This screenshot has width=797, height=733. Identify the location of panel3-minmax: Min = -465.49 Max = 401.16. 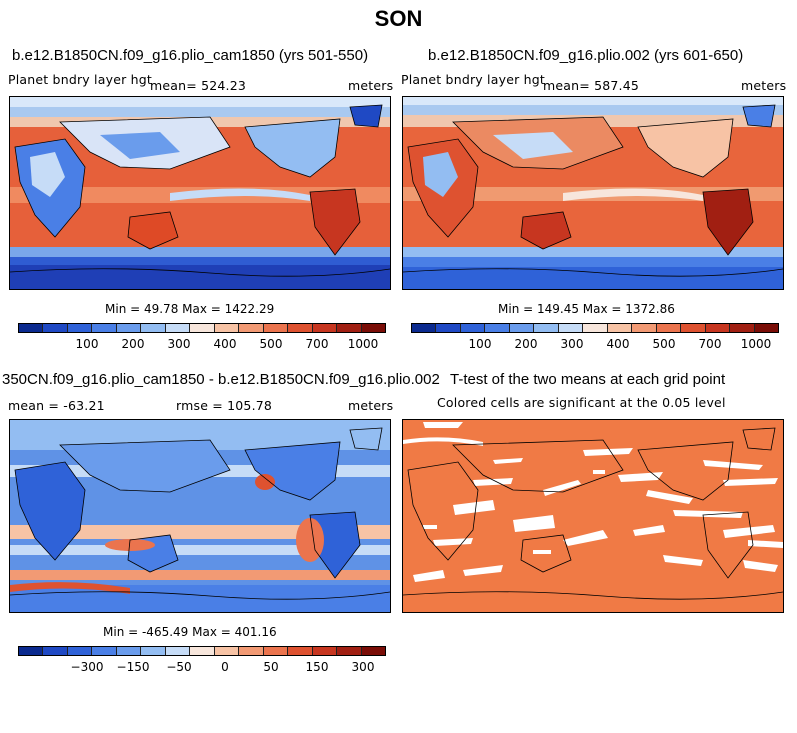
(190, 632).